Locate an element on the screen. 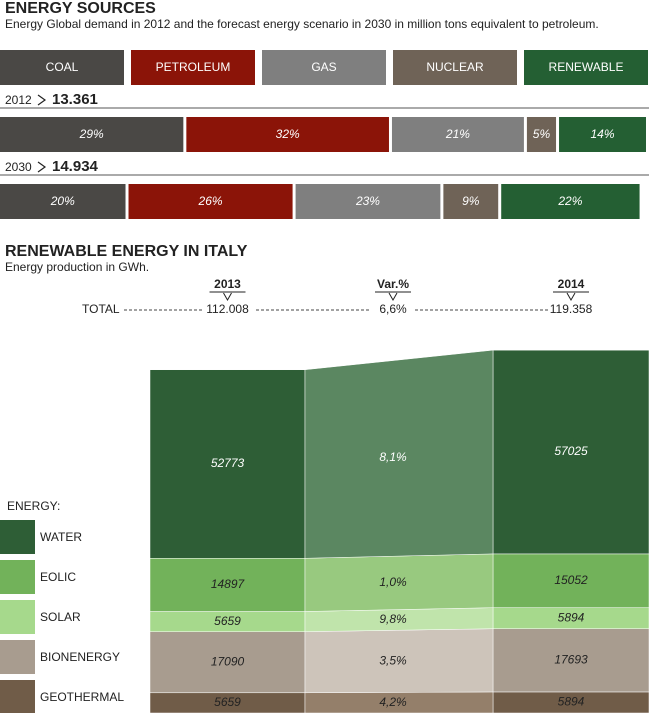 This screenshot has height=713, width=649. segment-label: 5% is located at coordinates (542, 134).